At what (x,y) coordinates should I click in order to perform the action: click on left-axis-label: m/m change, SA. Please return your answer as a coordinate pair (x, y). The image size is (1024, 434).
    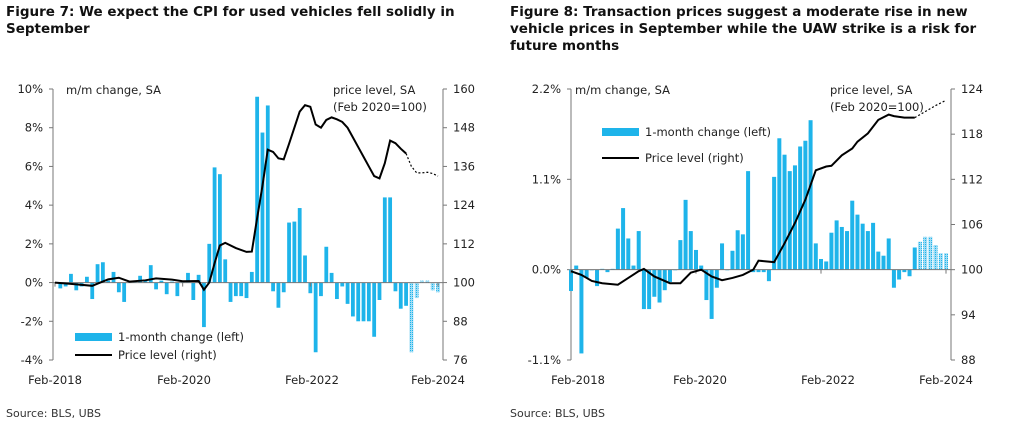
    Looking at the image, I should click on (622, 90).